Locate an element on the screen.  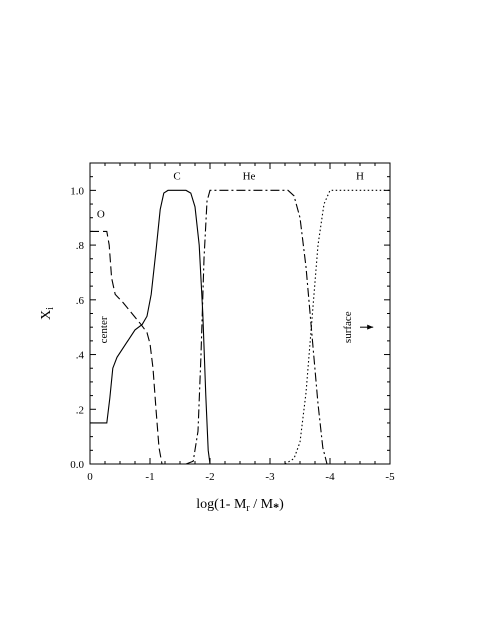
x-tick-label: -3 is located at coordinates (270, 477).